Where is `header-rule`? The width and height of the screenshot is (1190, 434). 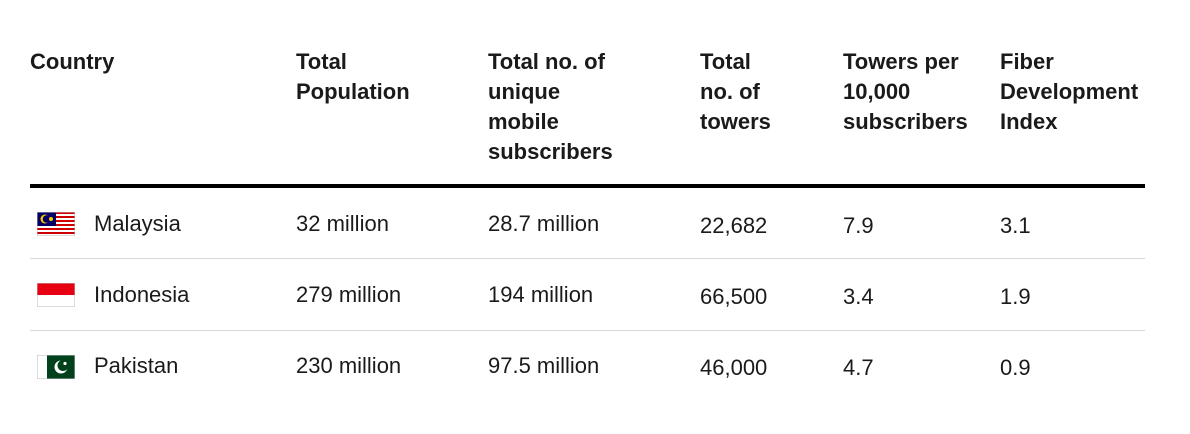
header-rule is located at coordinates (587, 186).